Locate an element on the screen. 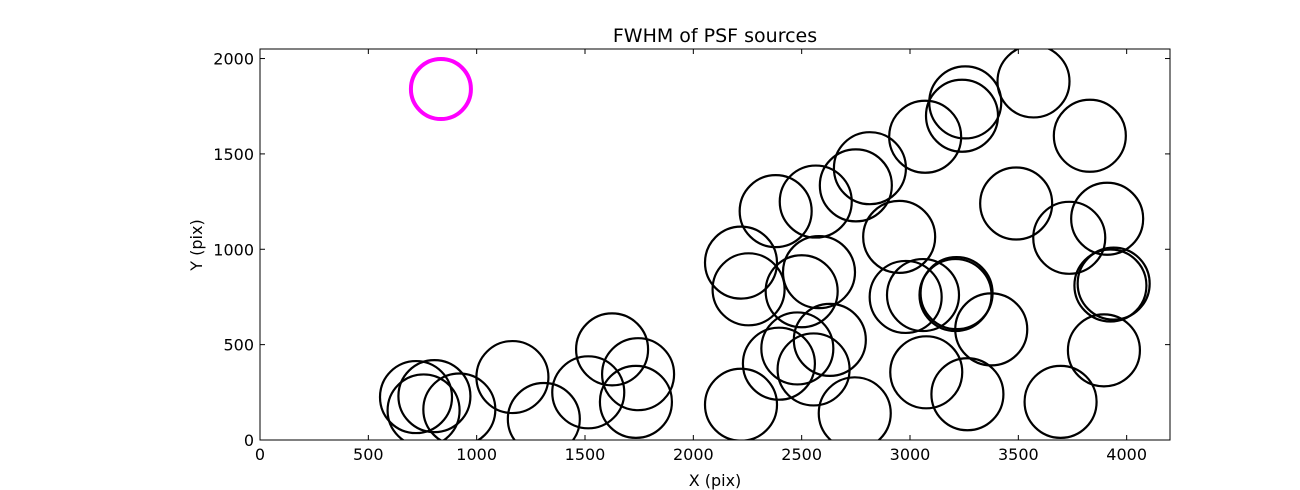 The image size is (1300, 490). reference-fwhm-marker is located at coordinates (440, 89).